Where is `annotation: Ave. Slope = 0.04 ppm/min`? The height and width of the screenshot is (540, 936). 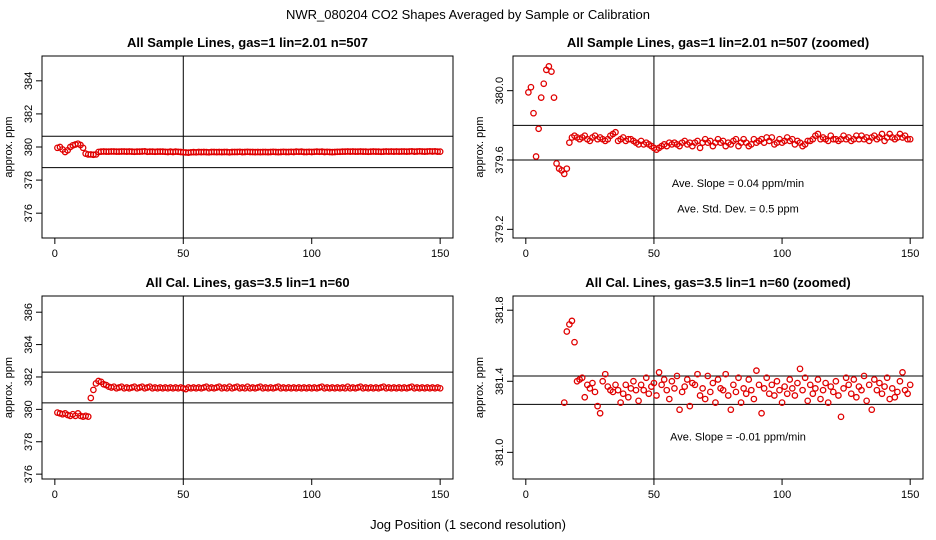 annotation: Ave. Slope = 0.04 ppm/min is located at coordinates (738, 184).